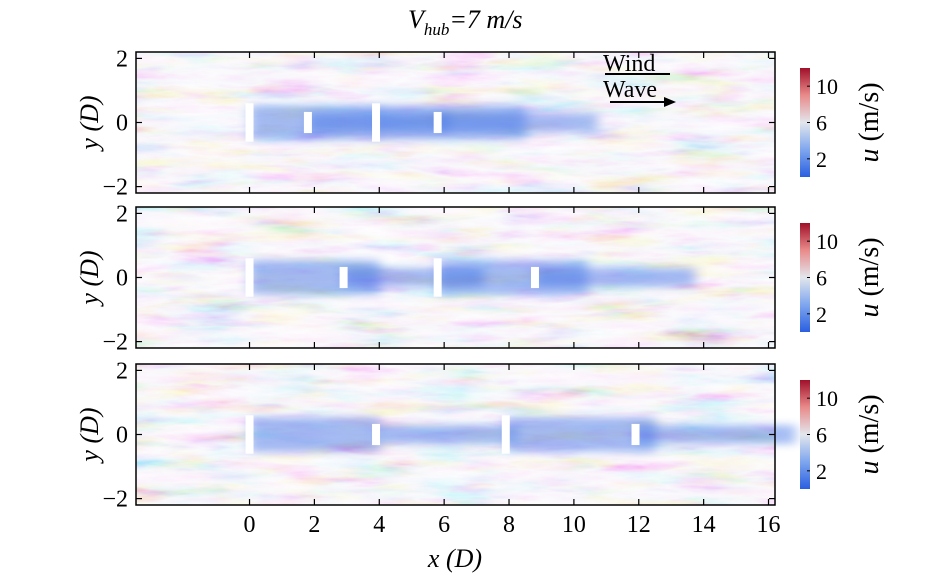  I want to click on x-tick-label: 16, so click(769, 525).